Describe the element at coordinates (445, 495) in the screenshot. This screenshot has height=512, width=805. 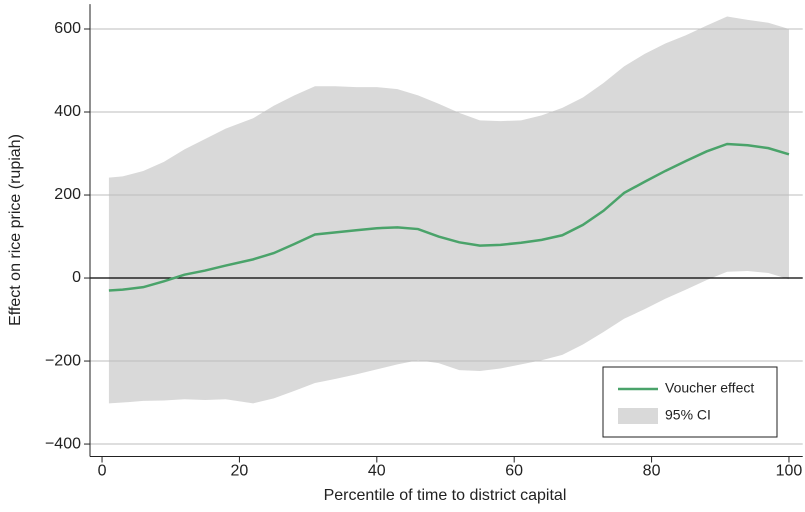
I see `x-axis-label: Percentile of time to district capital` at that location.